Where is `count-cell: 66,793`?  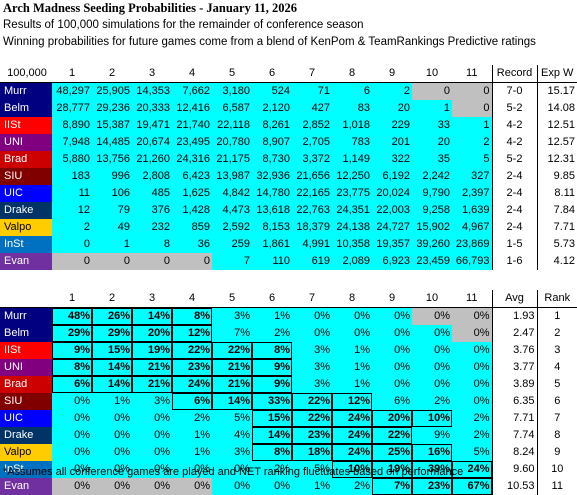
count-cell: 66,793 is located at coordinates (472, 261).